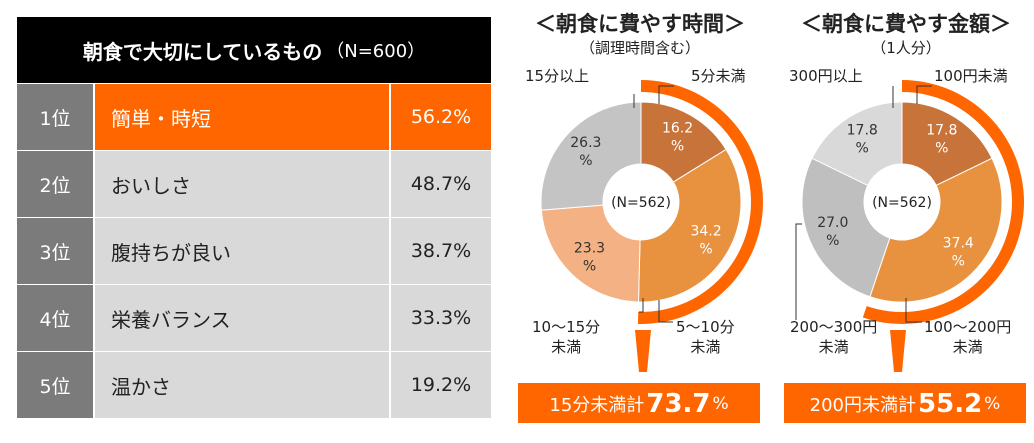 The image size is (1034, 443). I want to click on cost-leader-lines, so click(863, 228).